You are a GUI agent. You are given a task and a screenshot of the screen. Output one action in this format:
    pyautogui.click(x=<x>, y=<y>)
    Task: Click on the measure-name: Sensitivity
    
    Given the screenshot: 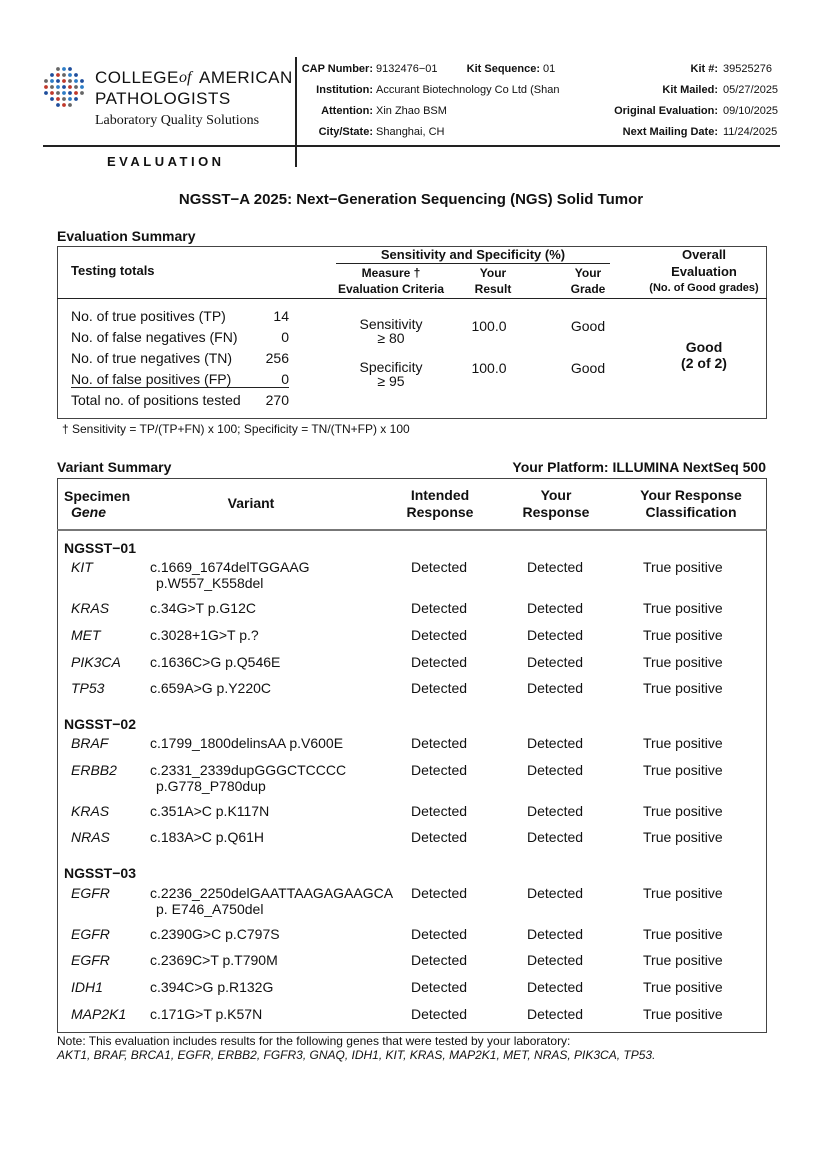 What is the action you would take?
    pyautogui.click(x=391, y=323)
    